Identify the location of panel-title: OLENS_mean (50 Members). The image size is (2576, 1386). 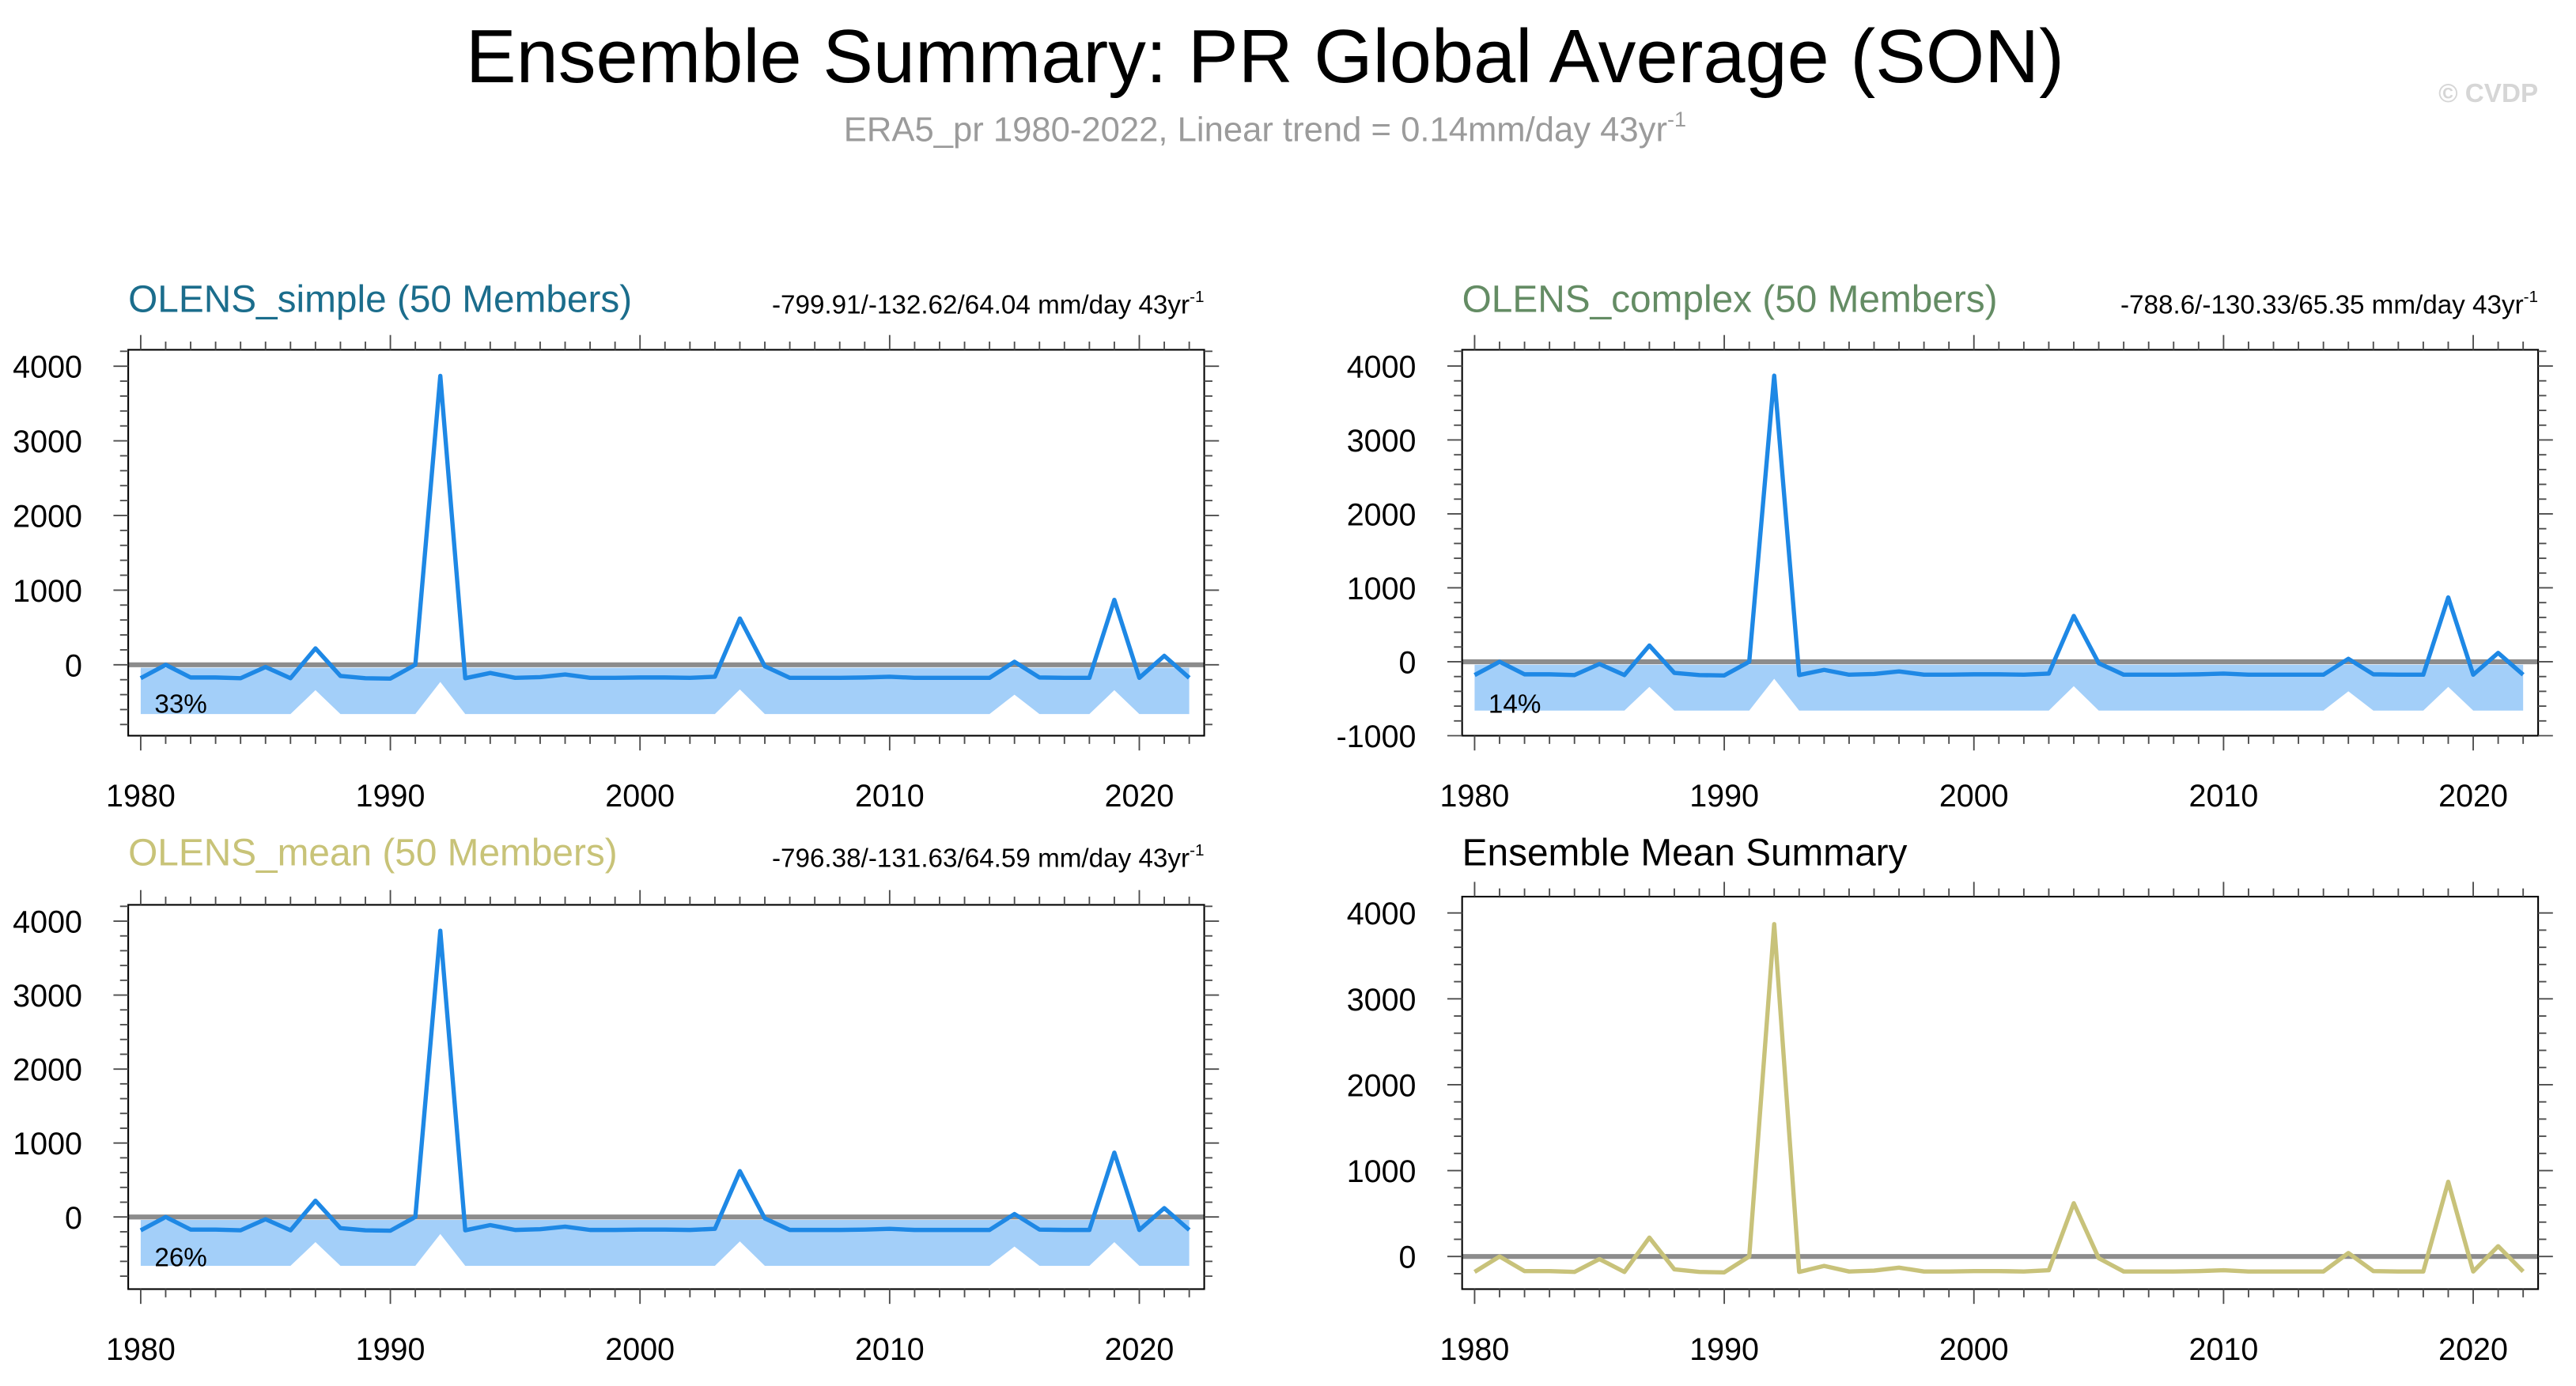
(373, 854).